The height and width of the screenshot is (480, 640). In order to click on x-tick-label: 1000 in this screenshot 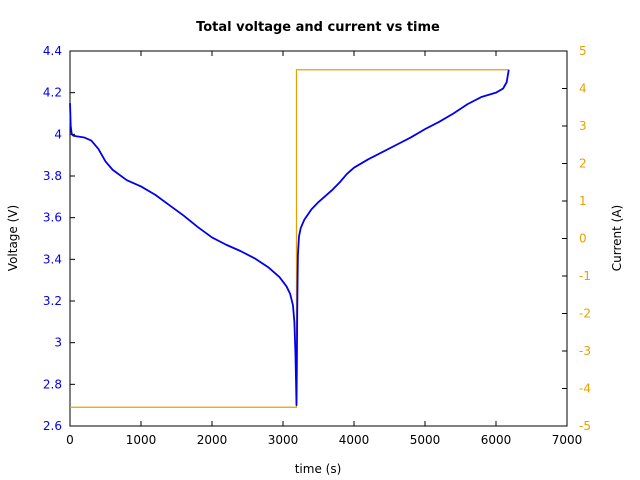, I will do `click(141, 440)`.